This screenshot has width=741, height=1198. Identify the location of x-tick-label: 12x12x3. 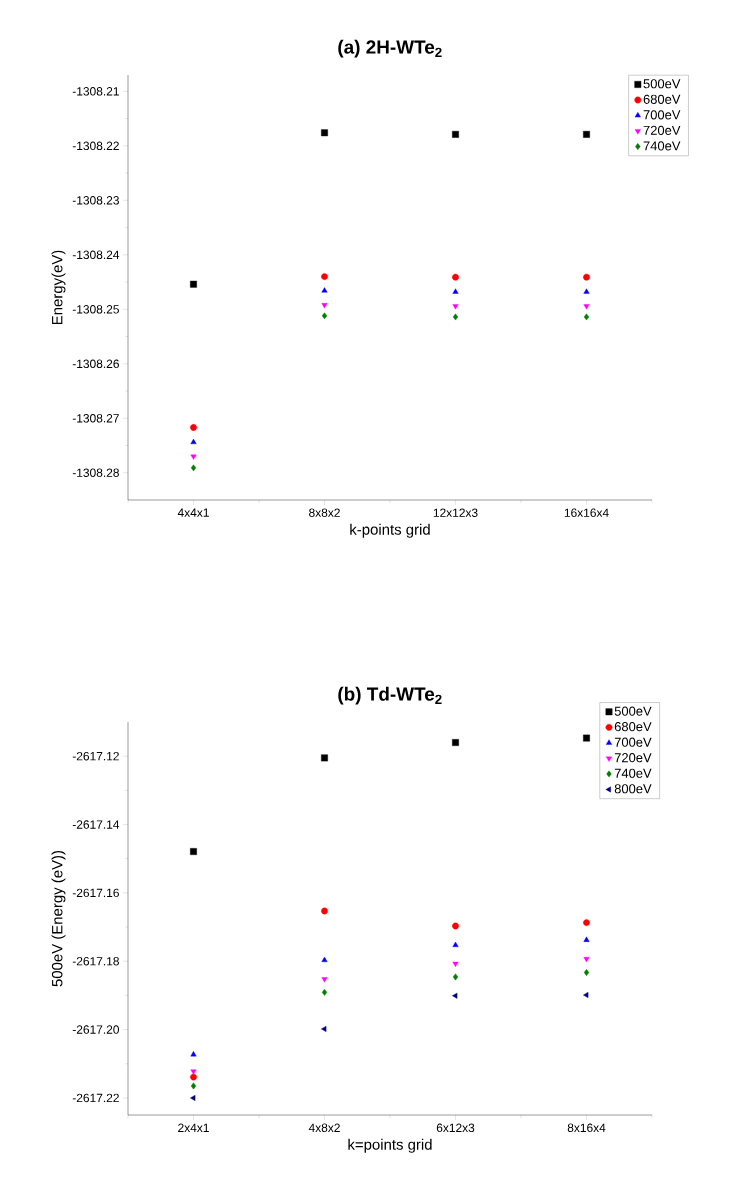
(455, 512).